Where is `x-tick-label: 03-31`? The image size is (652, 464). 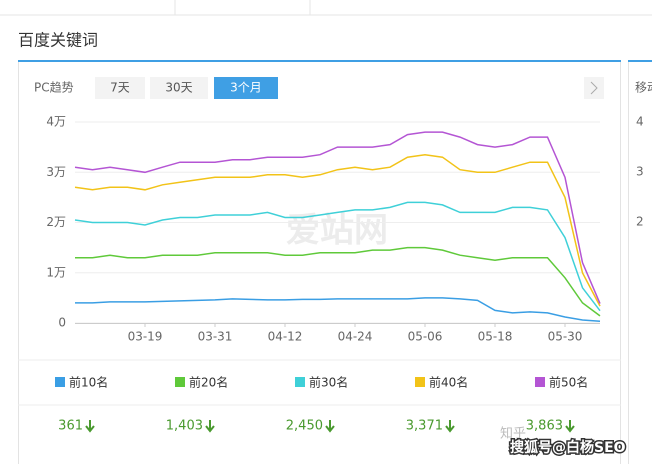
x-tick-label: 03-31 is located at coordinates (215, 337).